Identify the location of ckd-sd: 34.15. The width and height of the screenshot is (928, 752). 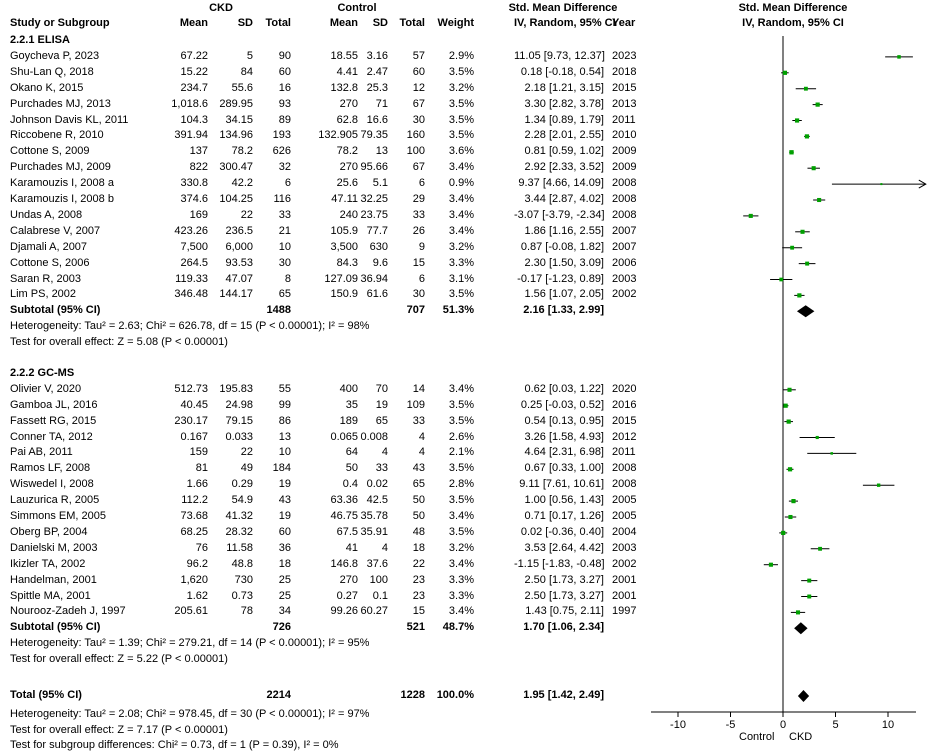
(239, 119).